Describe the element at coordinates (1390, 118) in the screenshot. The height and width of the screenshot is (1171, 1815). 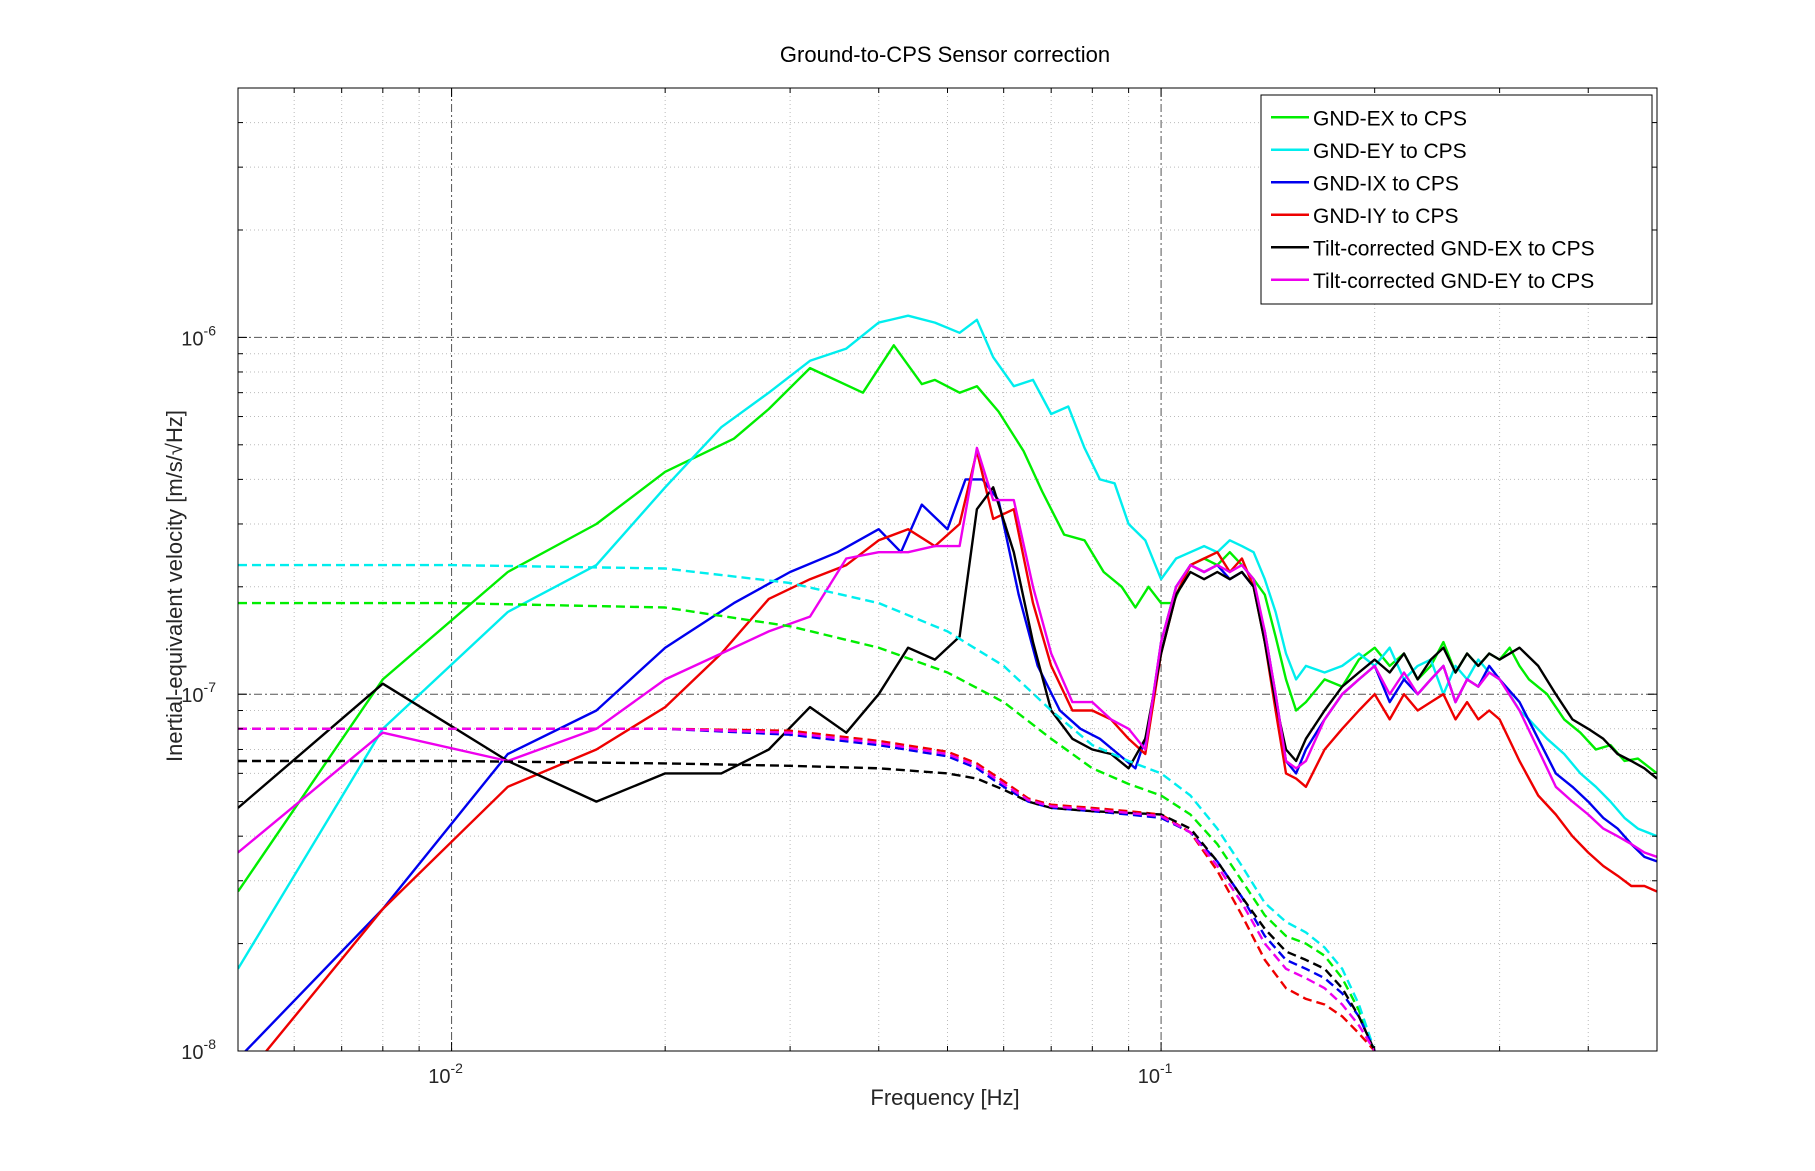
I see `legend-label: GND-EX to CPS` at that location.